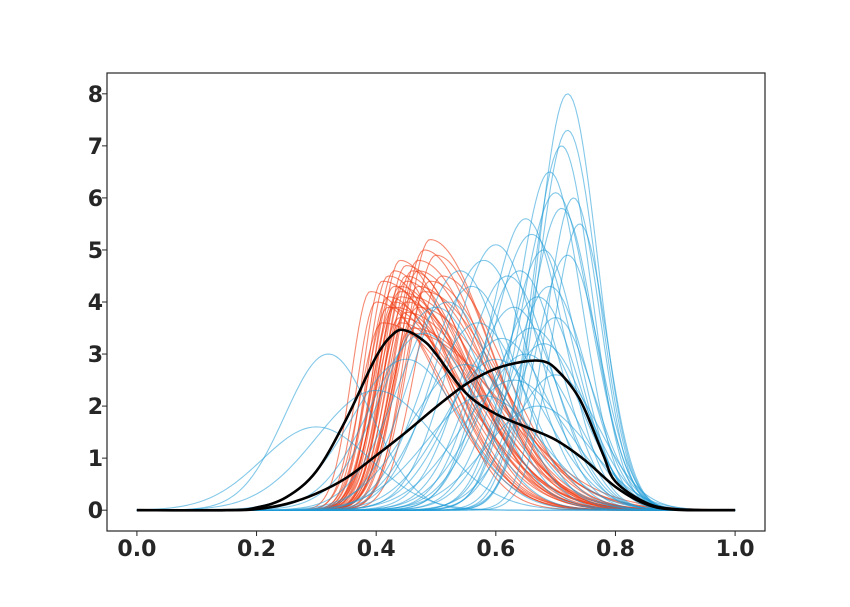 The height and width of the screenshot is (607, 850). What do you see at coordinates (95, 199) in the screenshot?
I see `y-tick-label: 6` at bounding box center [95, 199].